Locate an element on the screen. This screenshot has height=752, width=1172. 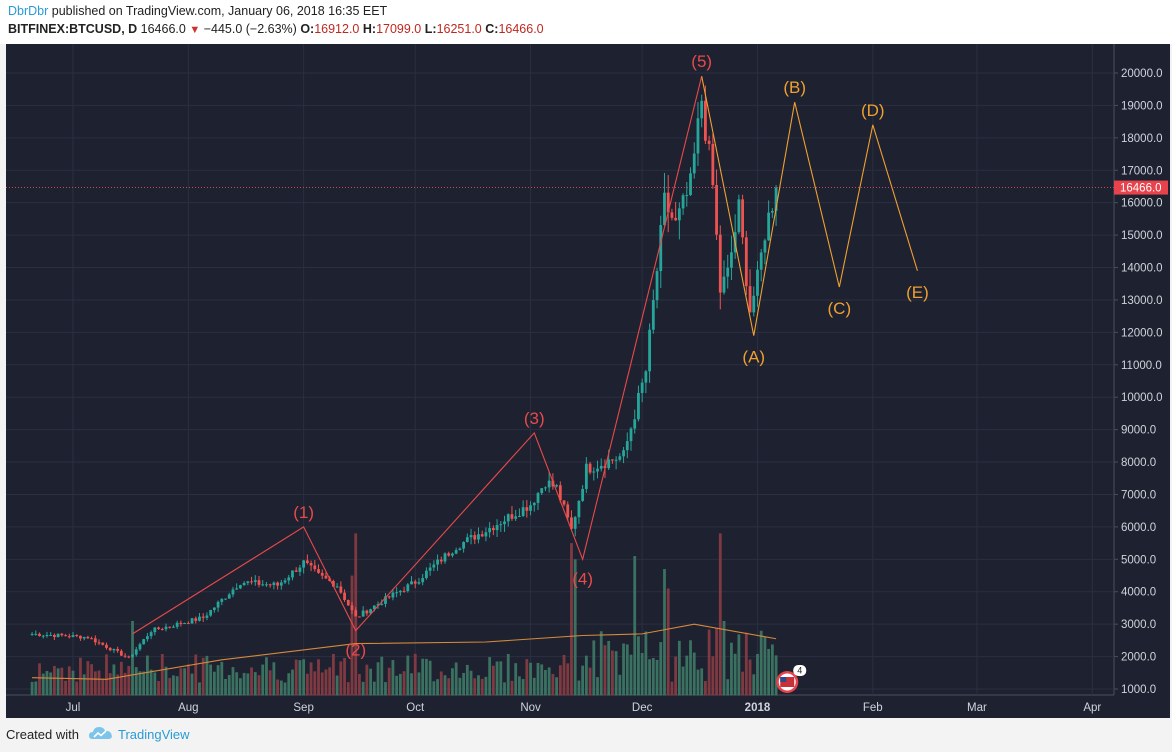
tradingview-cloud-icon is located at coordinates (100, 733).